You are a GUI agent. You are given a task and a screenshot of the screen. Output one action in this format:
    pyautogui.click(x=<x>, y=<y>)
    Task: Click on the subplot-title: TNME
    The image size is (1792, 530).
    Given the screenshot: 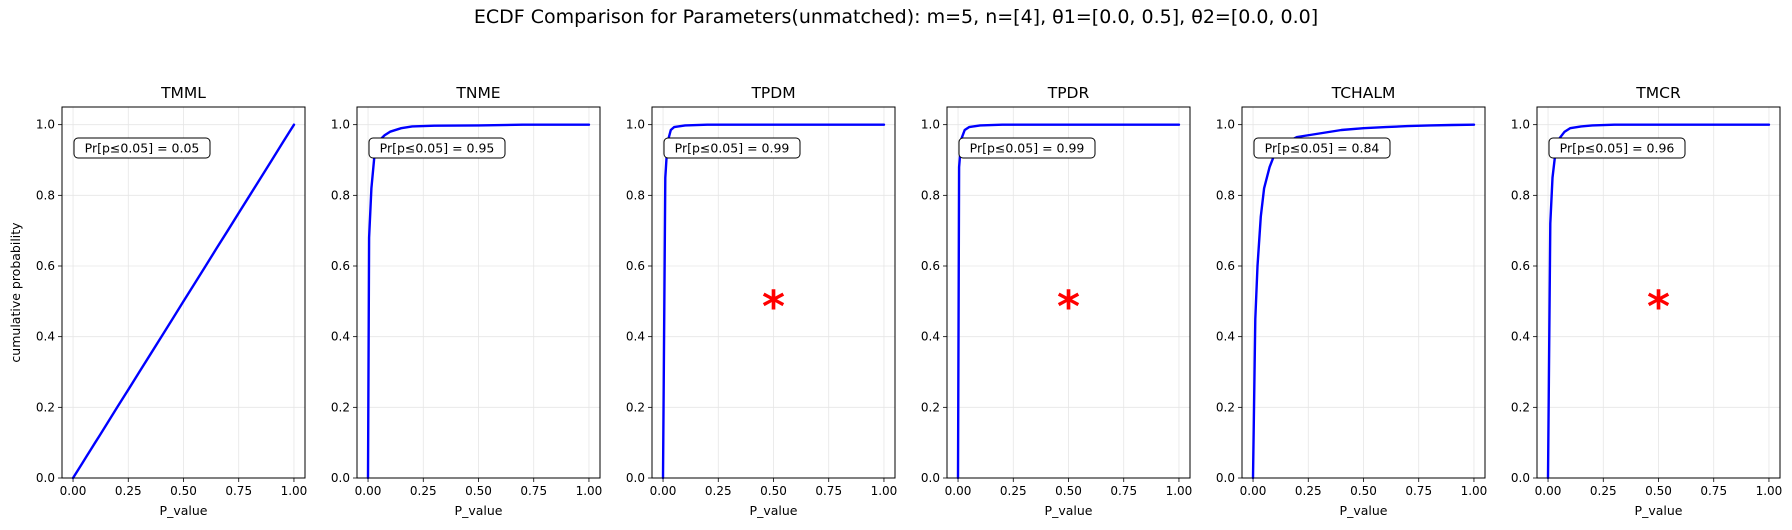 What is the action you would take?
    pyautogui.click(x=477, y=93)
    